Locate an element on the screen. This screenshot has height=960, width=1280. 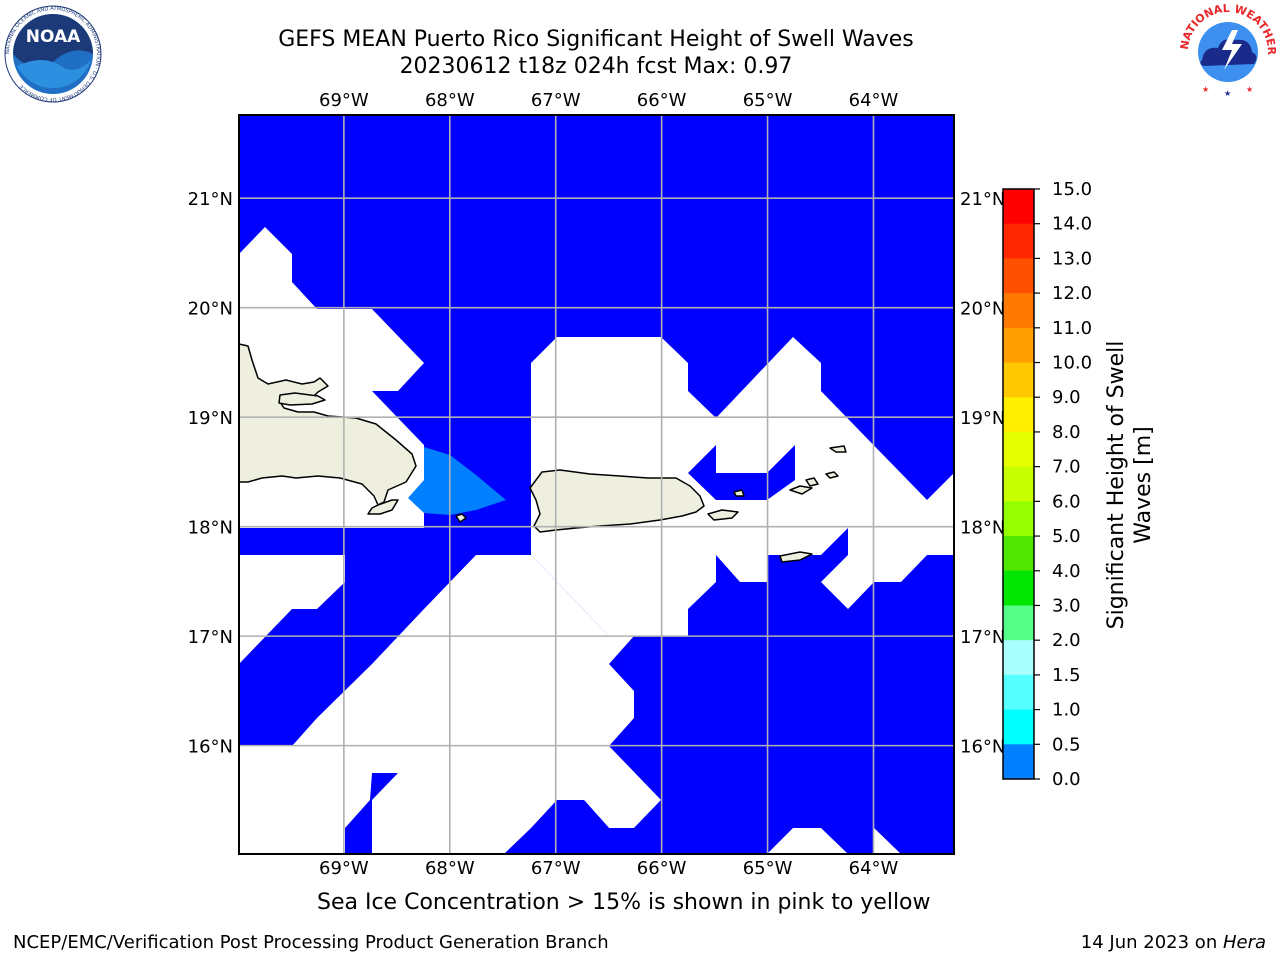
lat-label-right: 20°N is located at coordinates (982, 309).